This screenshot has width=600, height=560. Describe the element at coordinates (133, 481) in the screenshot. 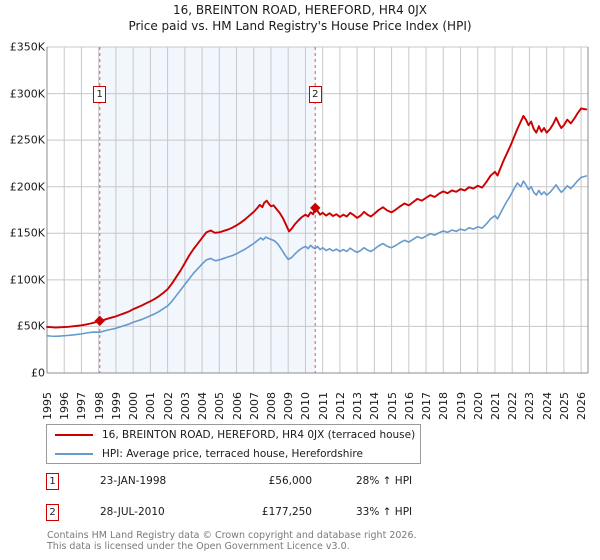

I see `sale-date-1: 23-JAN-1998` at that location.